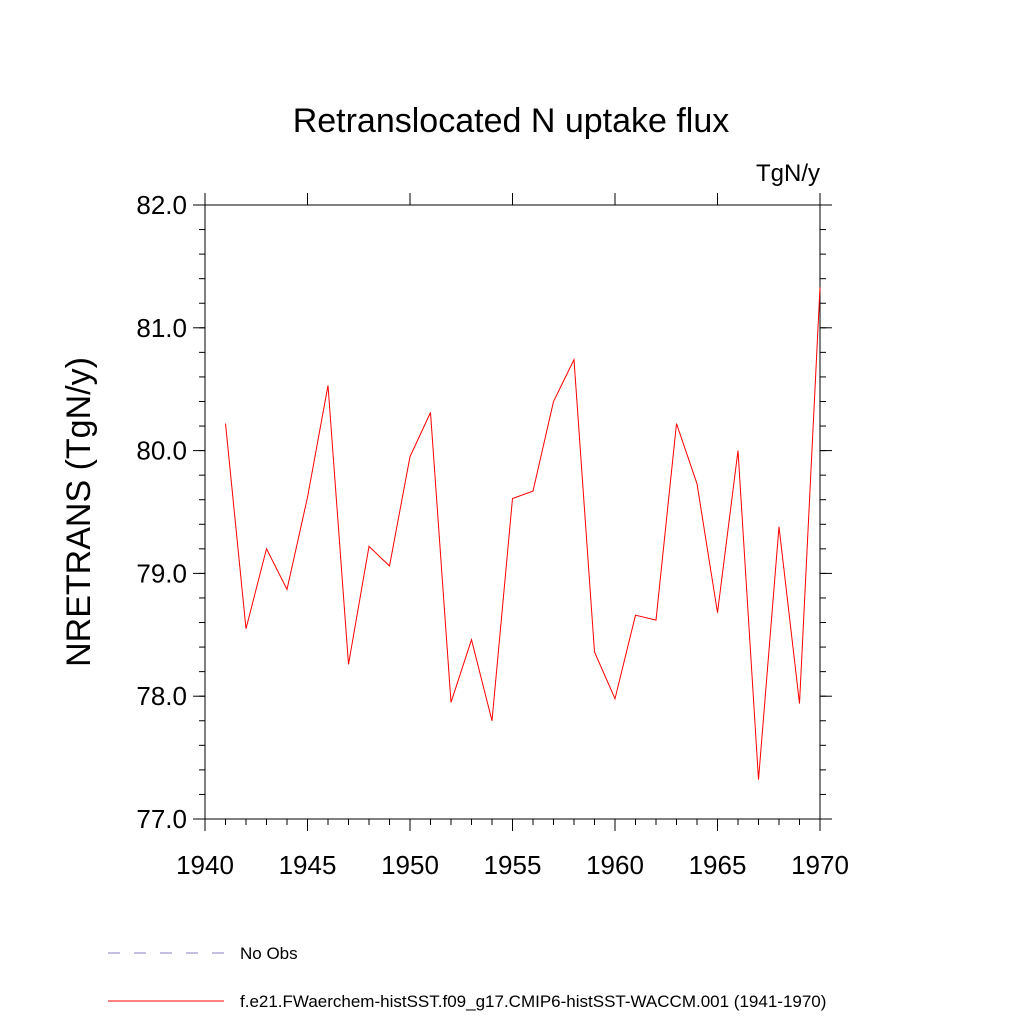 The height and width of the screenshot is (1024, 1024). I want to click on y-tick-label: 80.0, so click(161, 451).